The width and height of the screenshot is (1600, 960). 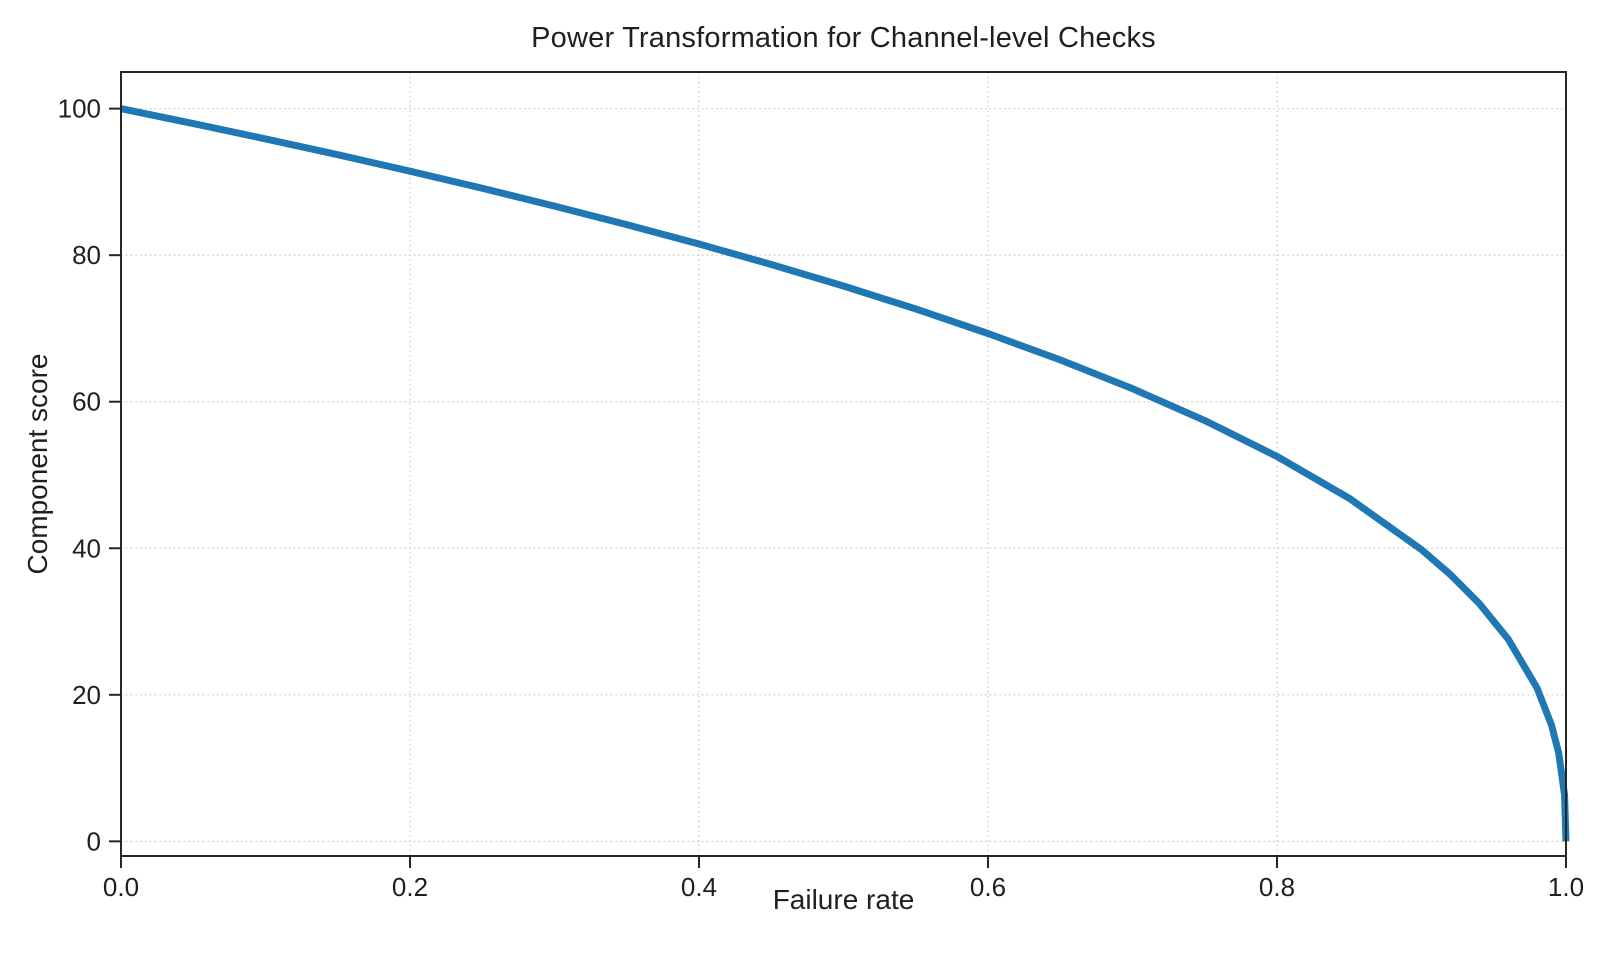 What do you see at coordinates (86, 548) in the screenshot?
I see `y-tick-label: 40` at bounding box center [86, 548].